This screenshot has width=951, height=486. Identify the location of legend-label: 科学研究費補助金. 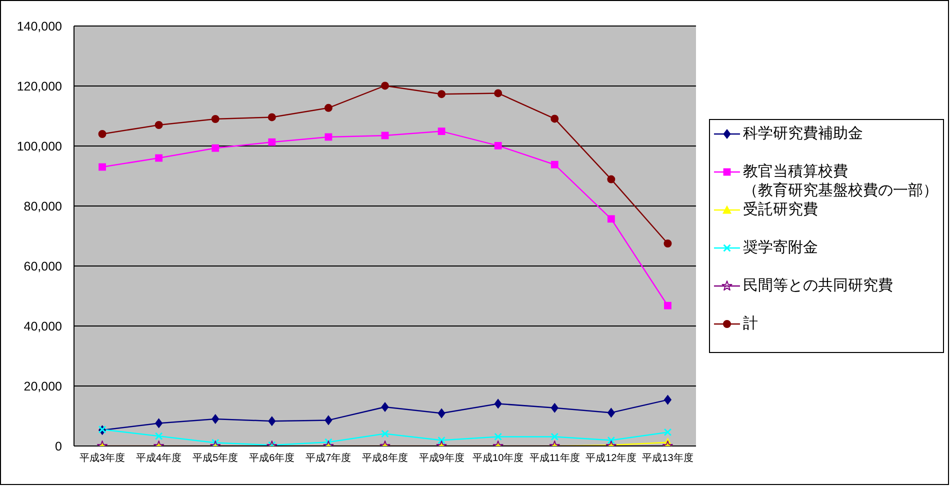
(803, 133).